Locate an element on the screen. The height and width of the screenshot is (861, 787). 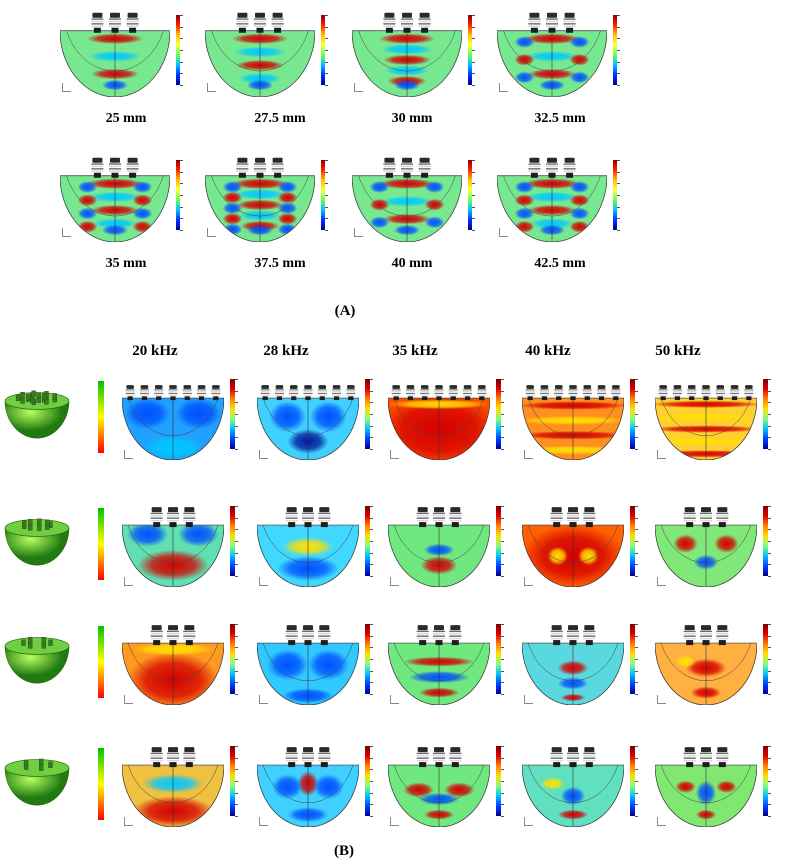
colorbar-a is located at coordinates (178, 195).